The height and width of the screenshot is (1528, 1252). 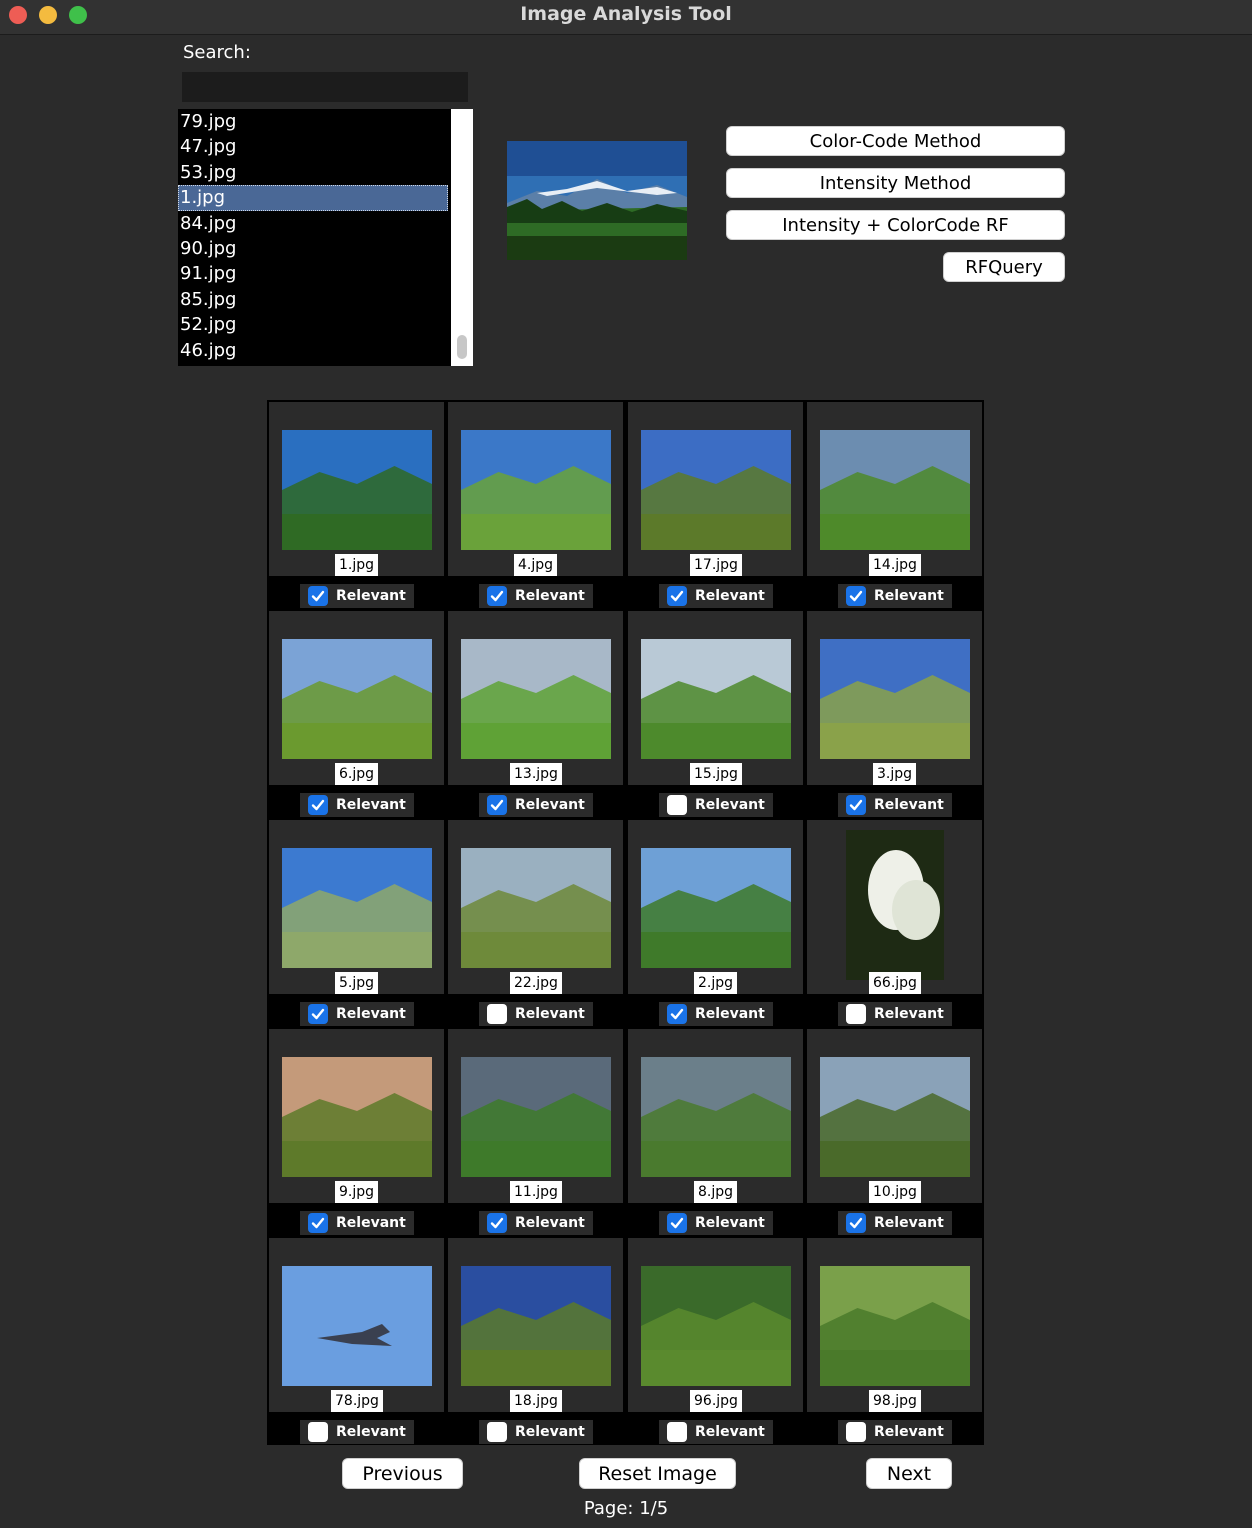 What do you see at coordinates (895, 183) in the screenshot?
I see `intensity-method-button: Intensity Method` at bounding box center [895, 183].